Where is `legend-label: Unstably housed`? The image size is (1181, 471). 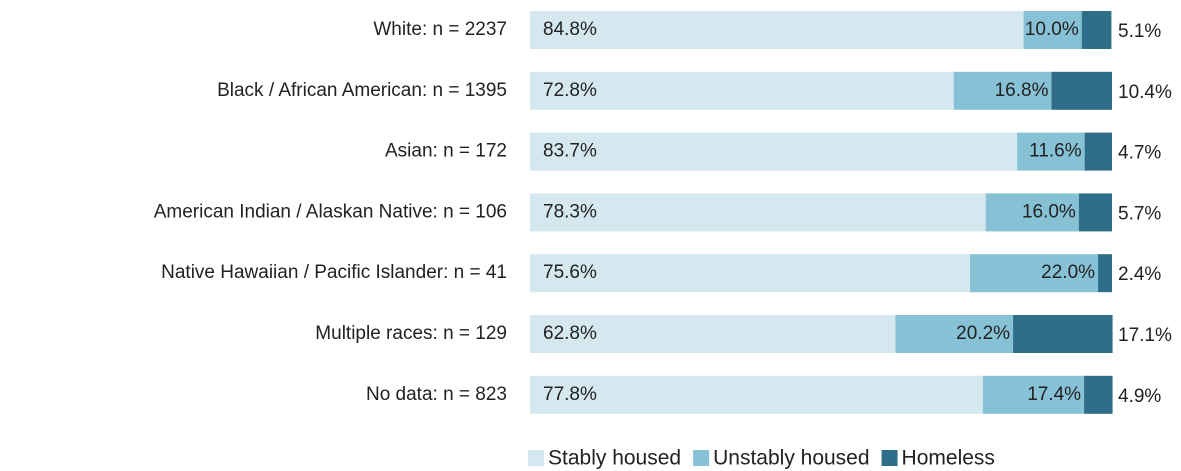
legend-label: Unstably housed is located at coordinates (791, 458).